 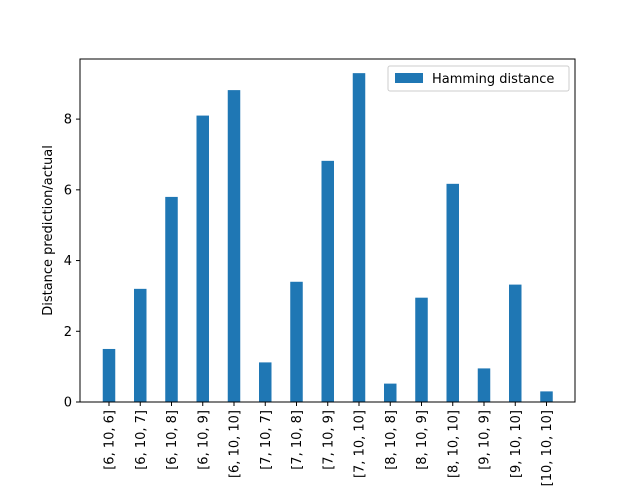 What do you see at coordinates (360, 444) in the screenshot?
I see `x-tick-label: [7, 10, 10]` at bounding box center [360, 444].